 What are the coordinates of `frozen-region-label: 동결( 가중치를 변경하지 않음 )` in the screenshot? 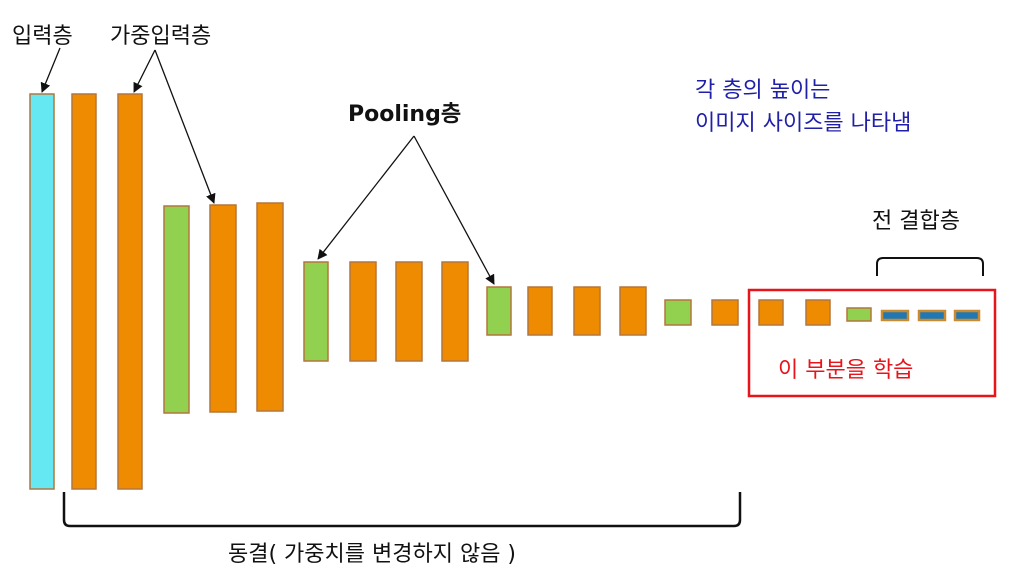 It's located at (372, 554).